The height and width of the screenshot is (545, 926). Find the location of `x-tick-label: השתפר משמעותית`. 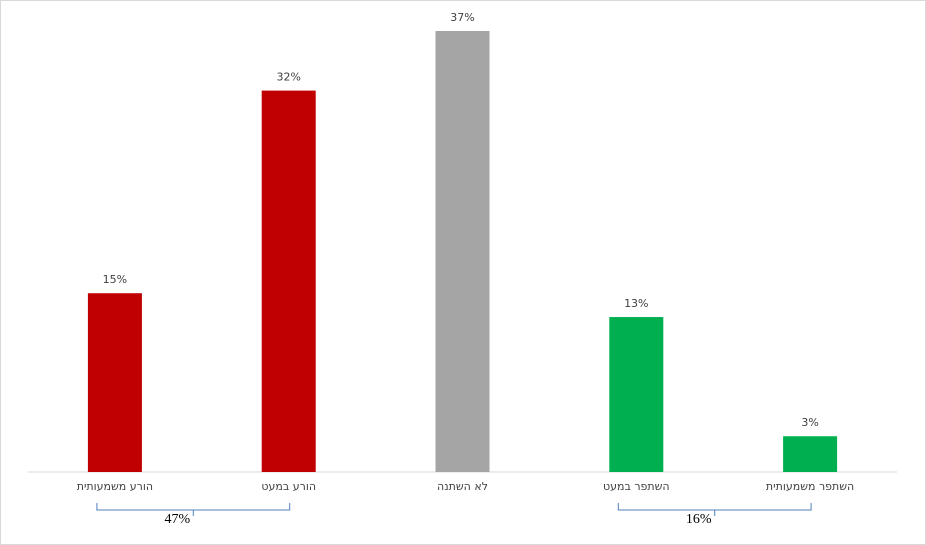

x-tick-label: השתפר משמעותית is located at coordinates (810, 486).